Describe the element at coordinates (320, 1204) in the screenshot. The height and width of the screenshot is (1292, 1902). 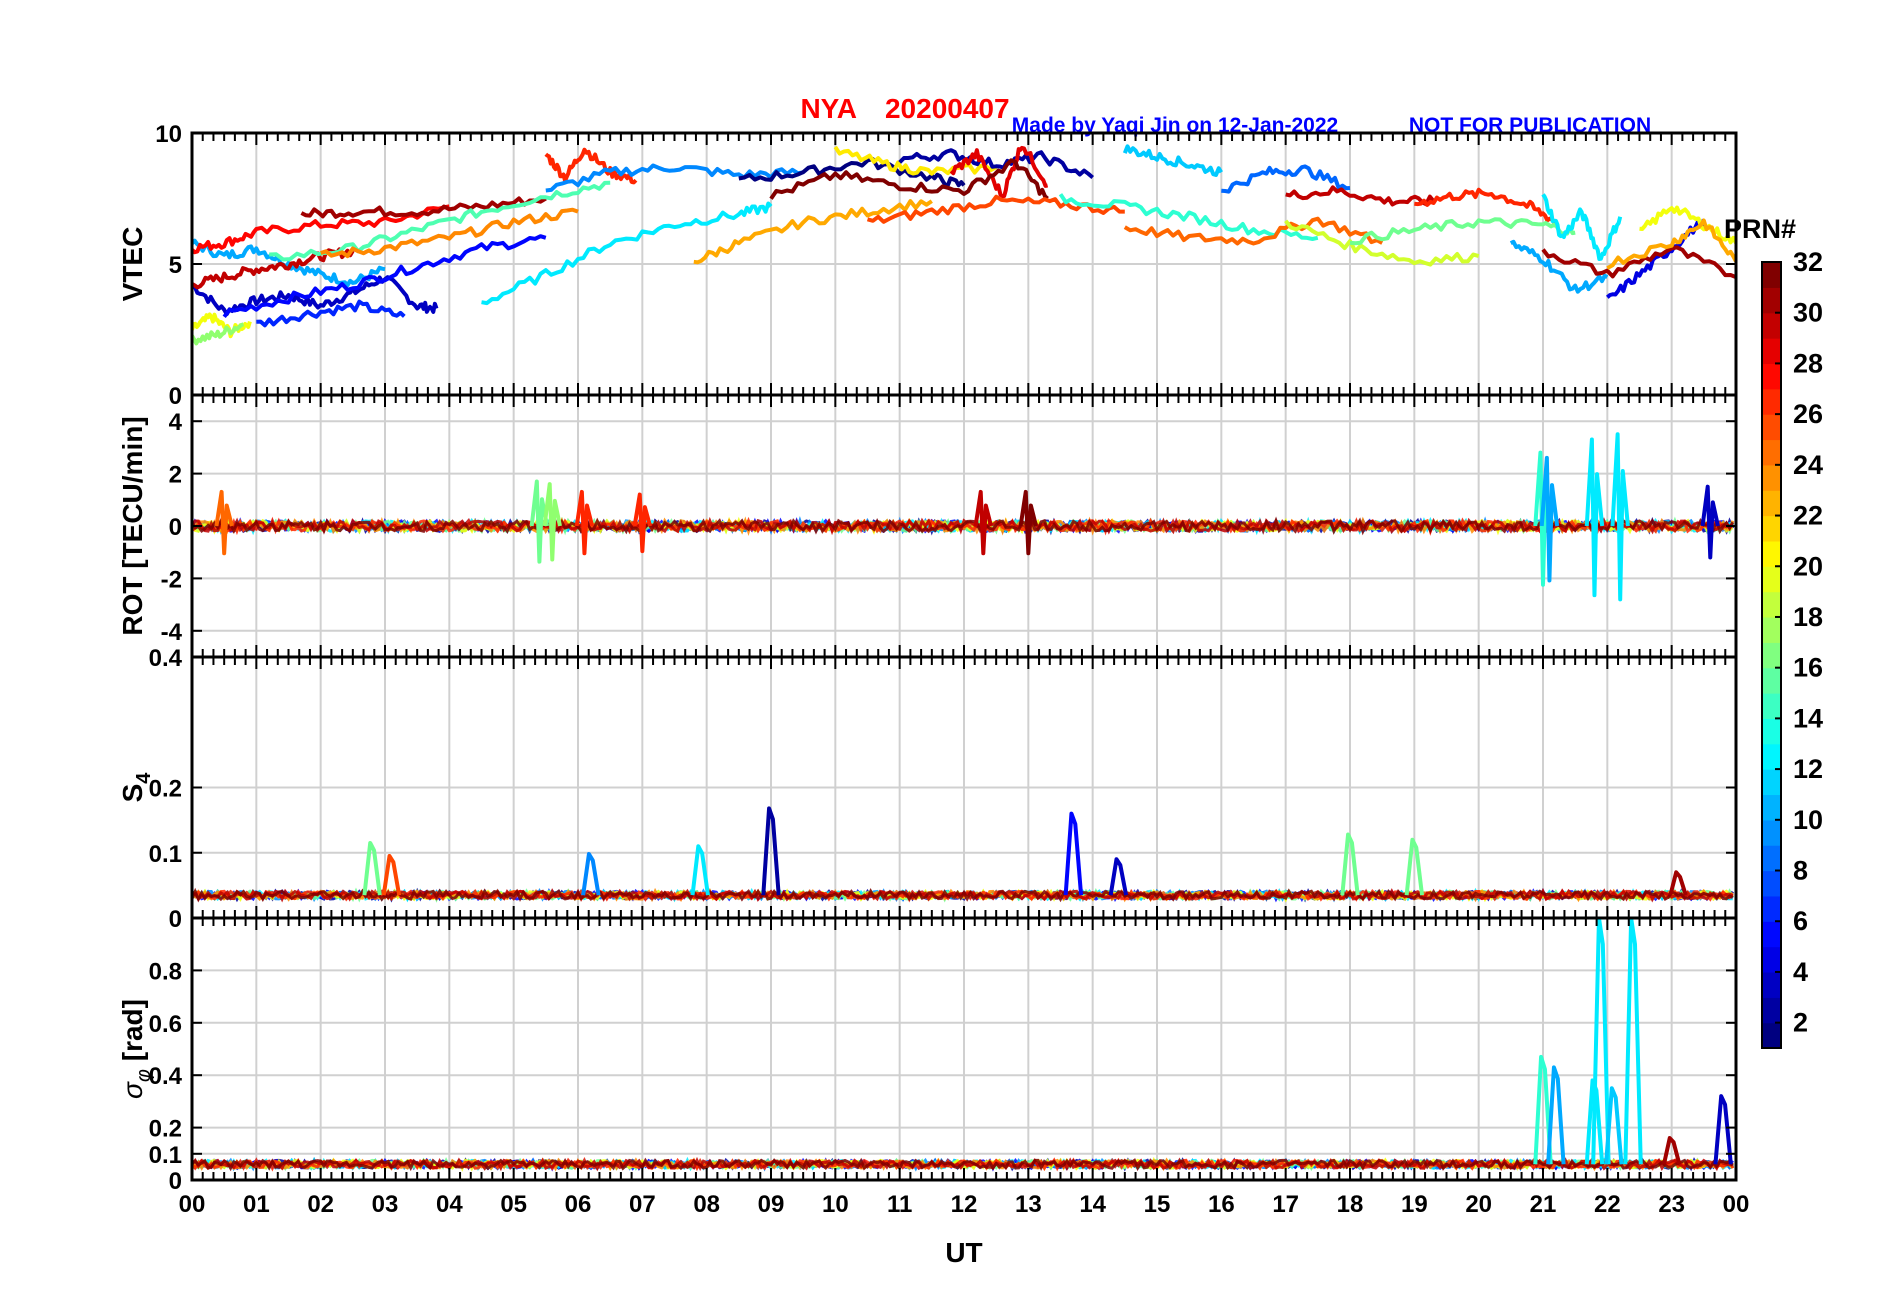
I see `x-tick-label: 02` at that location.